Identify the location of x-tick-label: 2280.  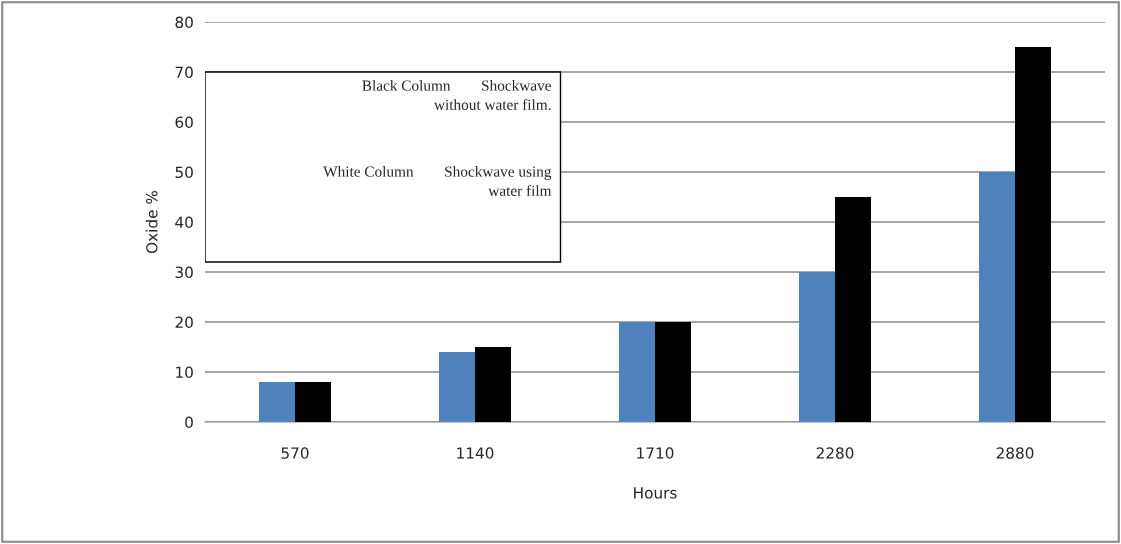
(835, 453).